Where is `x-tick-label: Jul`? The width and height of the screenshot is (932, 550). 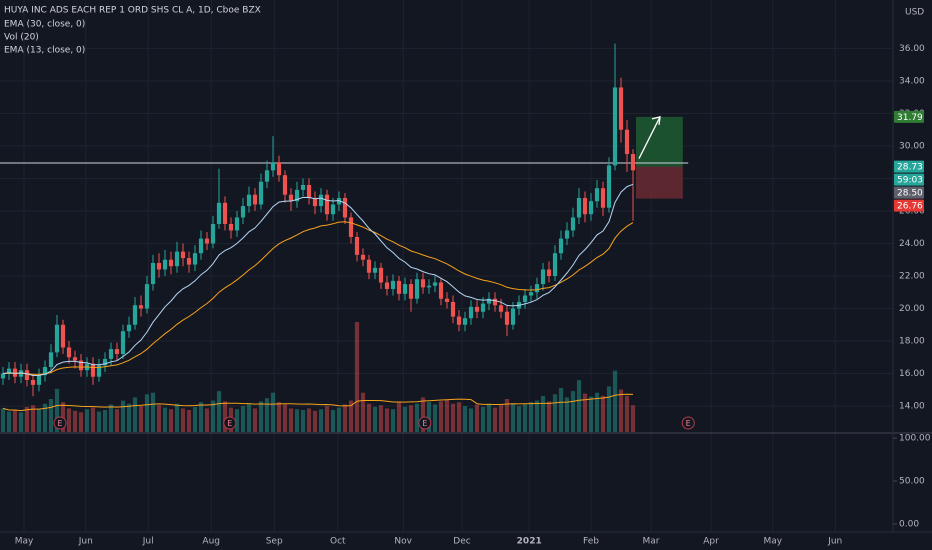
x-tick-label: Jul is located at coordinates (148, 542).